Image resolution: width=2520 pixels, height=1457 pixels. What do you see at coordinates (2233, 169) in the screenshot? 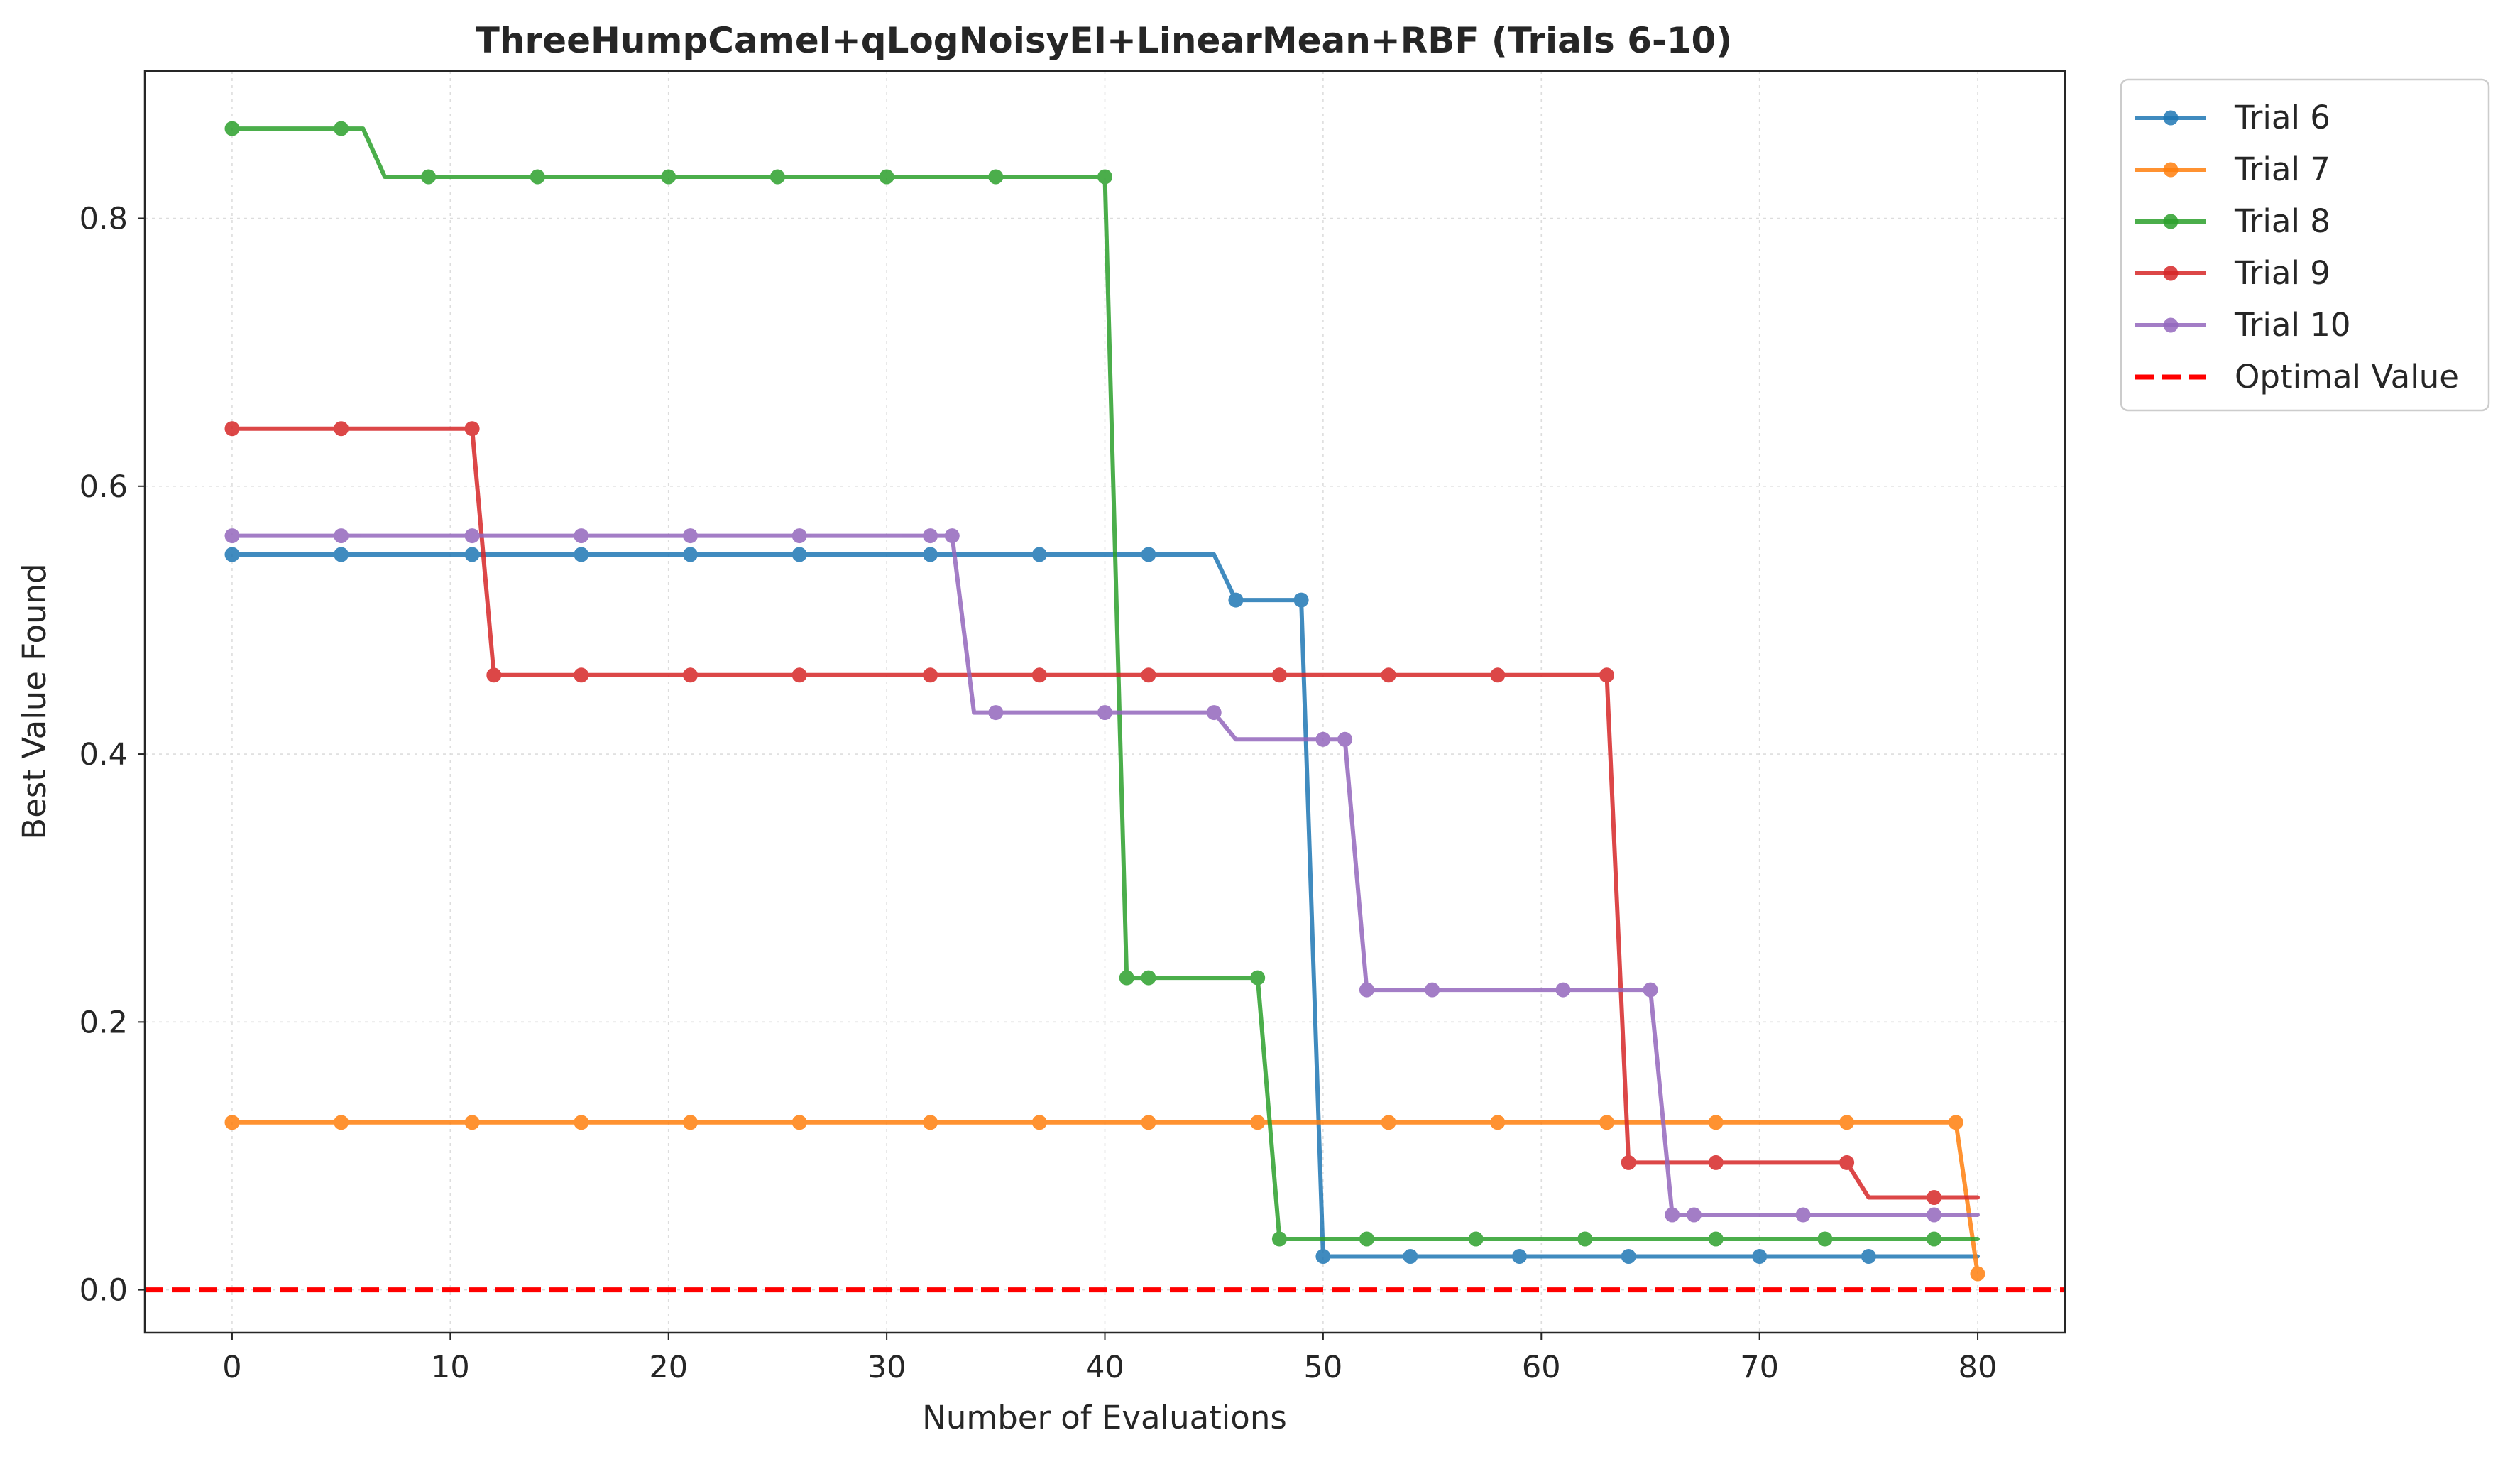
I see `legend-entry: Trial 7` at bounding box center [2233, 169].